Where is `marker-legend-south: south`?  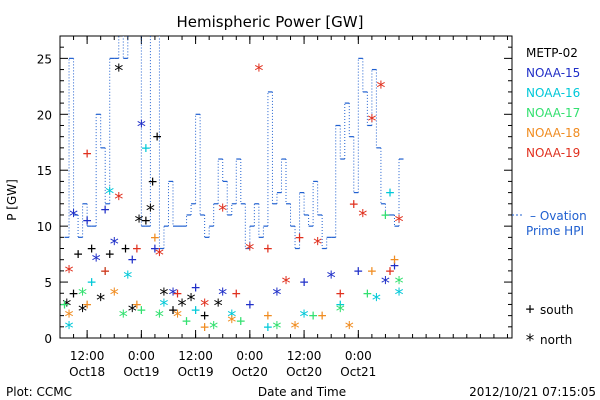 marker-legend-south: south is located at coordinates (557, 310).